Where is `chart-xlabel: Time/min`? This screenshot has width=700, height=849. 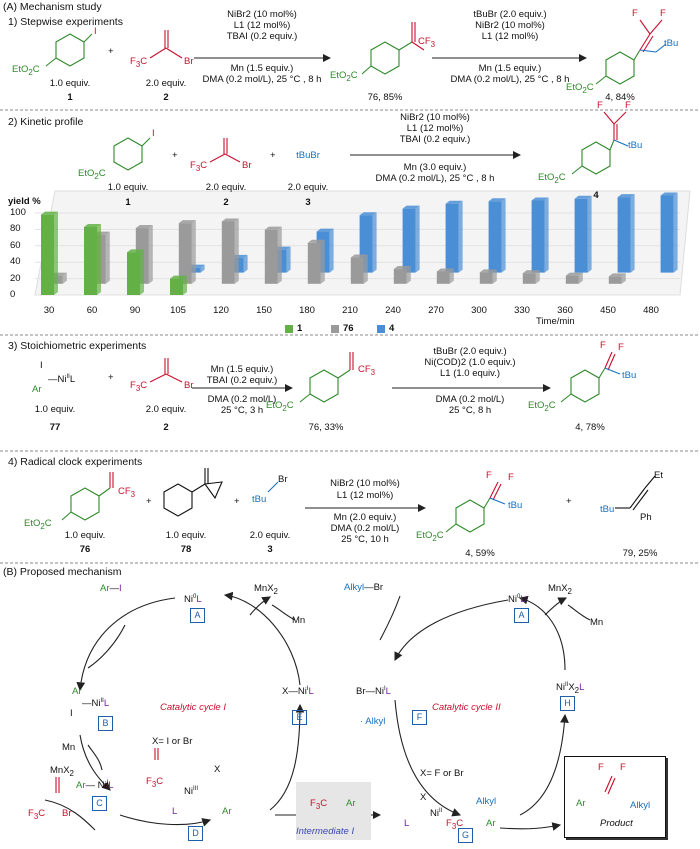
chart-xlabel: Time/min is located at coordinates (555, 321).